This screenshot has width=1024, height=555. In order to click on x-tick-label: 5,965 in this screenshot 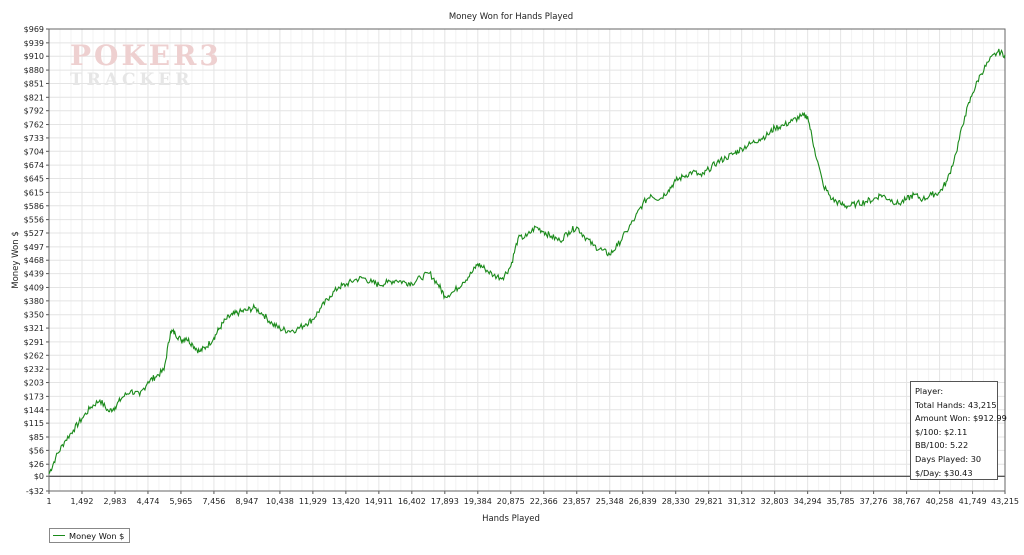, I will do `click(180, 501)`.